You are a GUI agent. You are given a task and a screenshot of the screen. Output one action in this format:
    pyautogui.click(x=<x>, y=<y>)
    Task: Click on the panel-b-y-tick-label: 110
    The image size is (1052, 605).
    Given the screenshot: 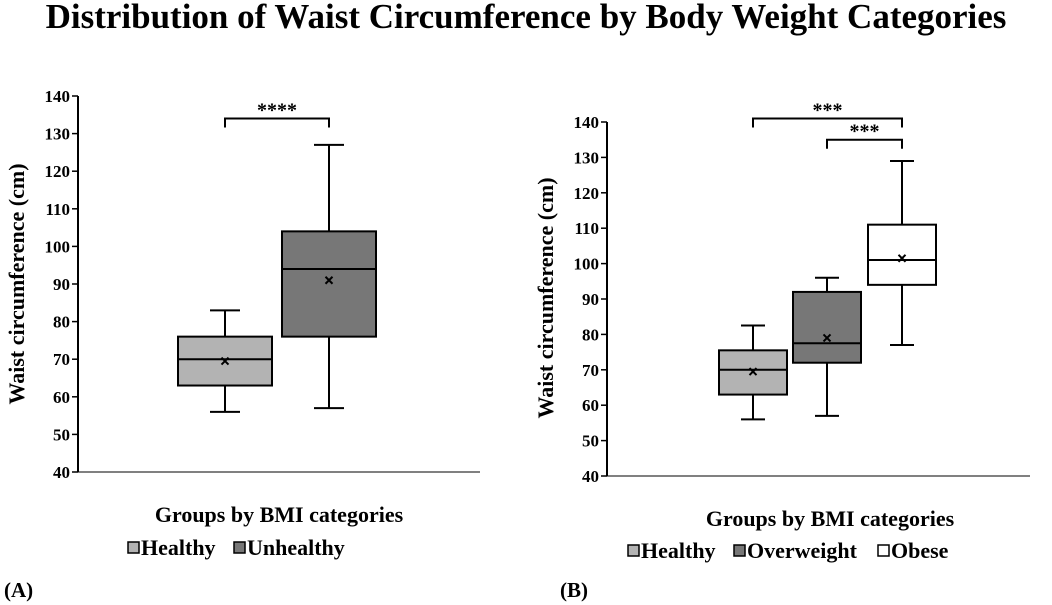 What is the action you would take?
    pyautogui.click(x=586, y=228)
    